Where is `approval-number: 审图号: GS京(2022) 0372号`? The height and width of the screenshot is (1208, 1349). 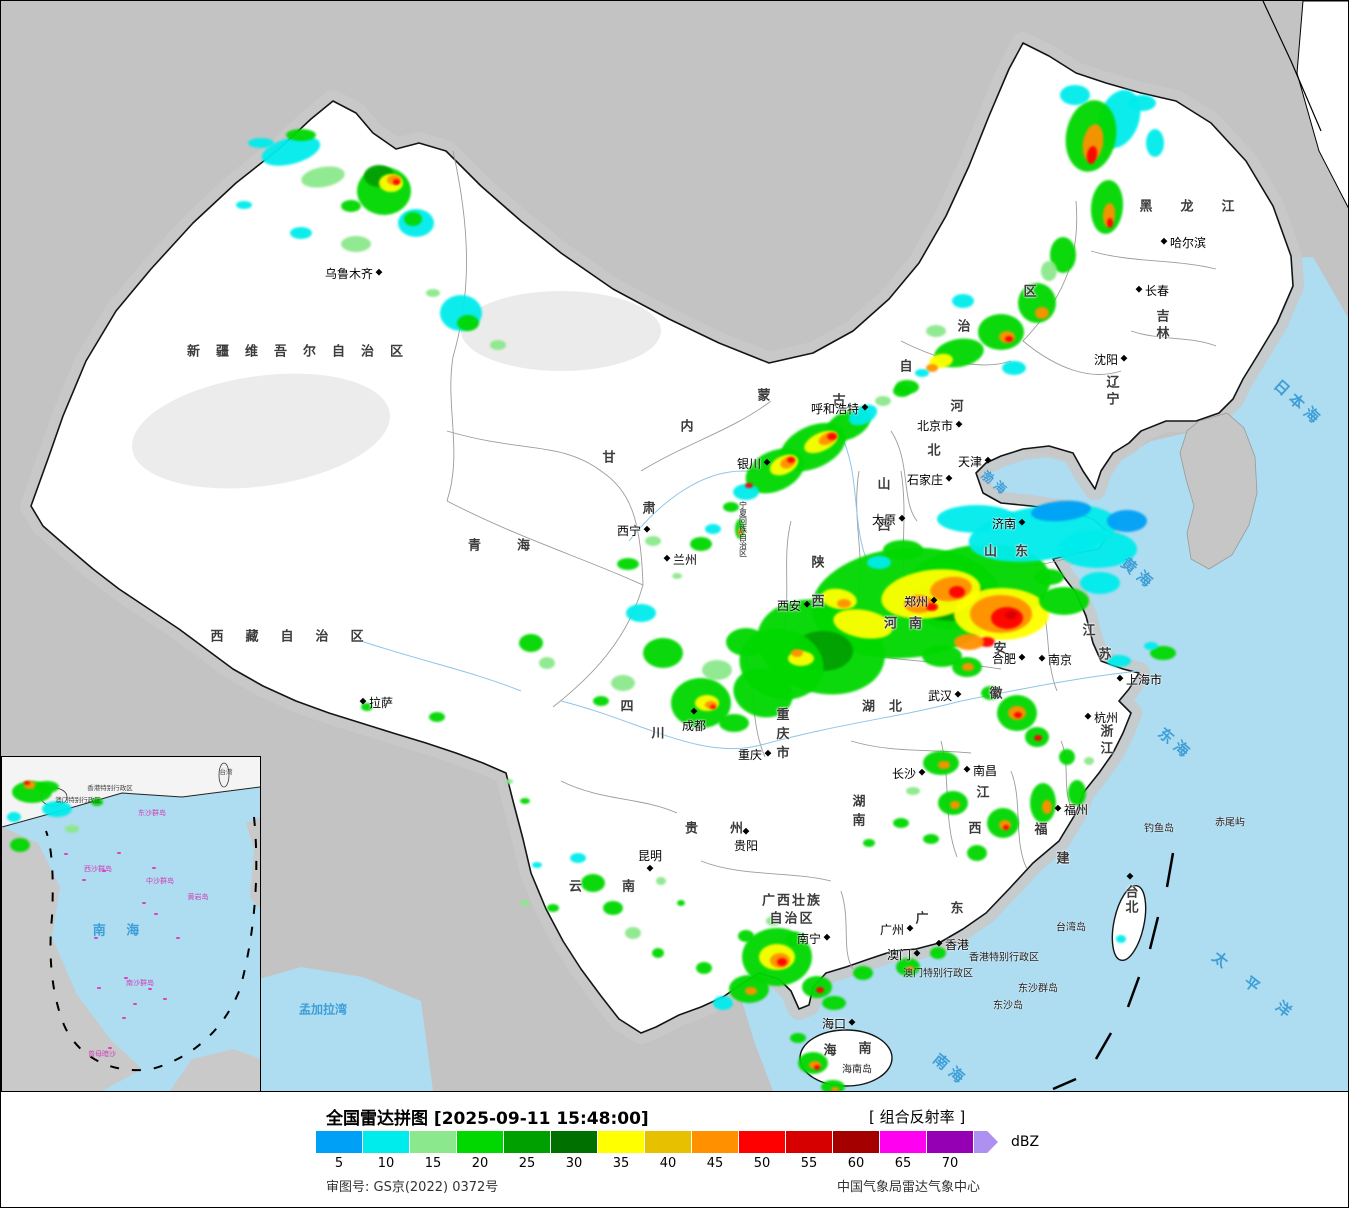
approval-number: 审图号: GS京(2022) 0372号 is located at coordinates (412, 1187).